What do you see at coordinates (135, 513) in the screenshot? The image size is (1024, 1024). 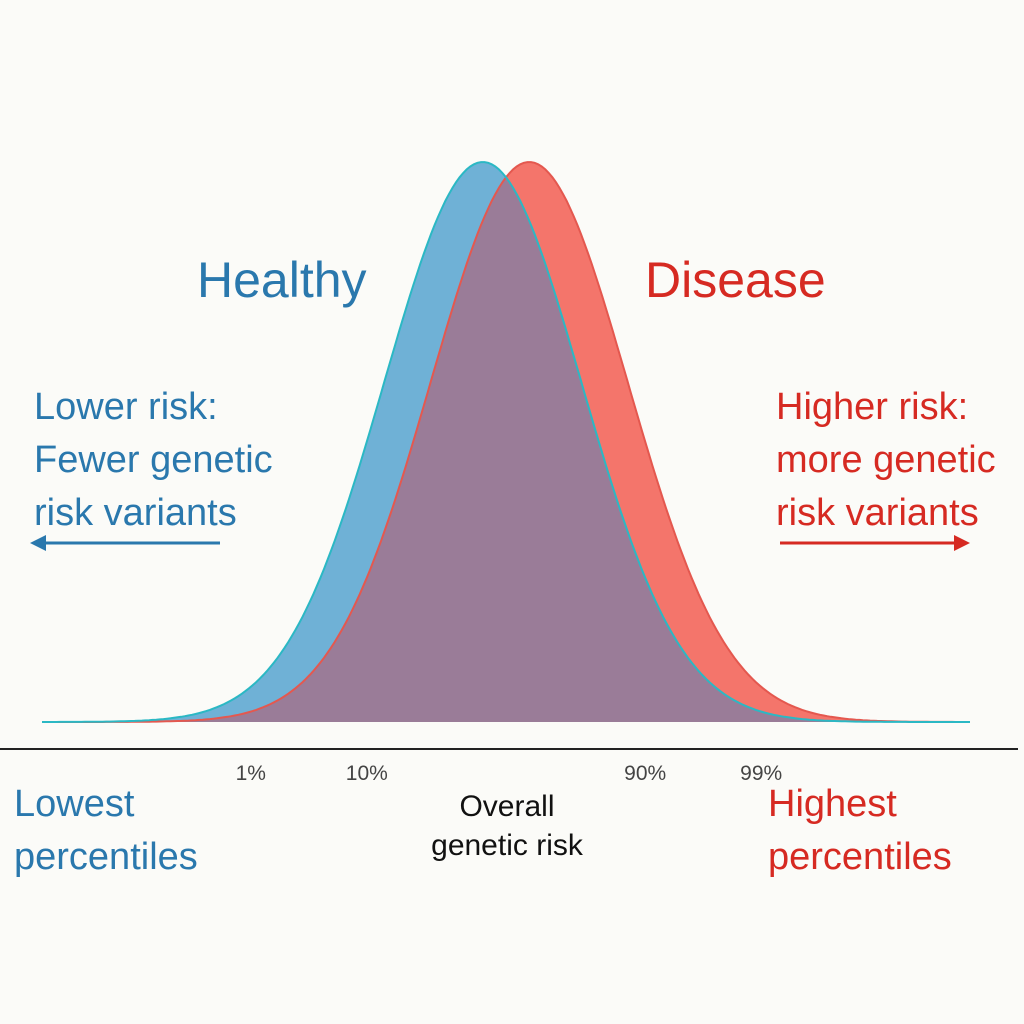 I see `lower-risk-line: risk variants` at bounding box center [135, 513].